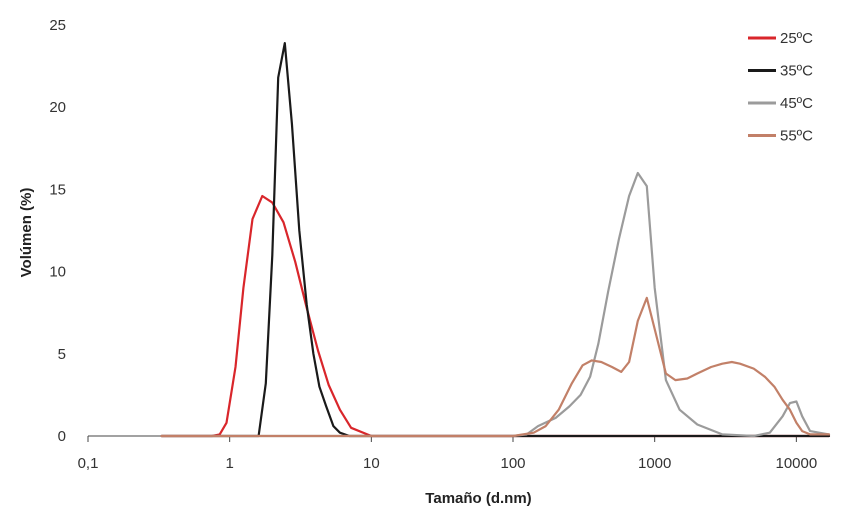  What do you see at coordinates (62, 436) in the screenshot?
I see `y-tick-label: 0` at bounding box center [62, 436].